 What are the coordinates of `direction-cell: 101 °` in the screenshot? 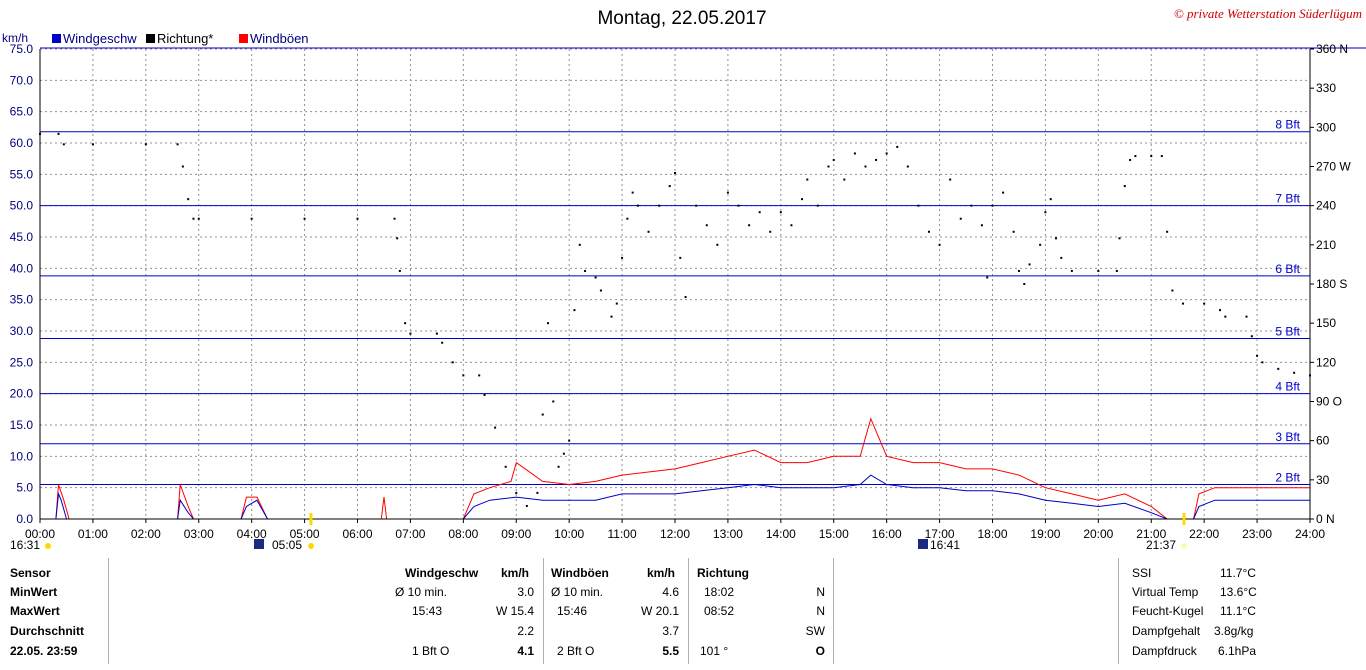 It's located at (714, 651).